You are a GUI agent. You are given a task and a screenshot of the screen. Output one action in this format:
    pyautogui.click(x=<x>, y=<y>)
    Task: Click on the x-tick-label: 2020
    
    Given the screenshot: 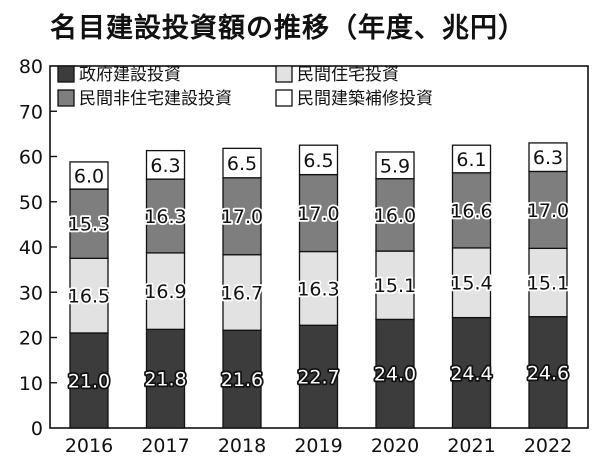 What is the action you would take?
    pyautogui.click(x=395, y=446)
    